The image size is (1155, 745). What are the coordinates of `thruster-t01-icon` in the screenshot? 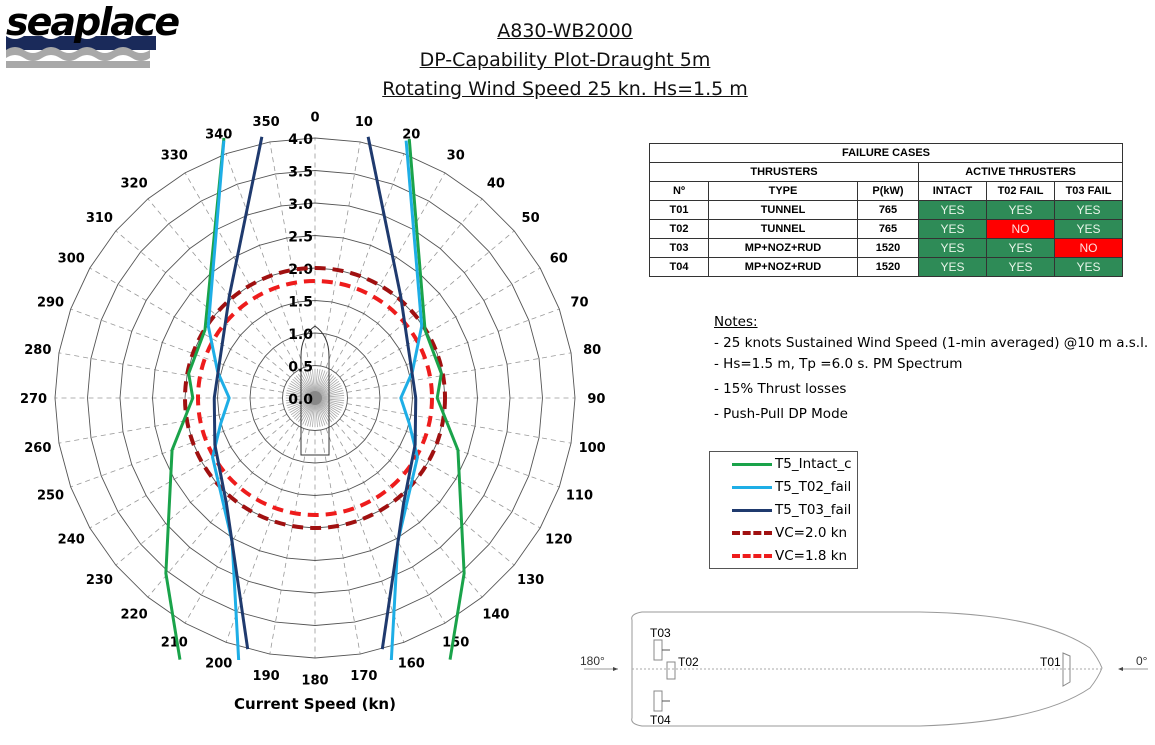 It's located at (1066, 669).